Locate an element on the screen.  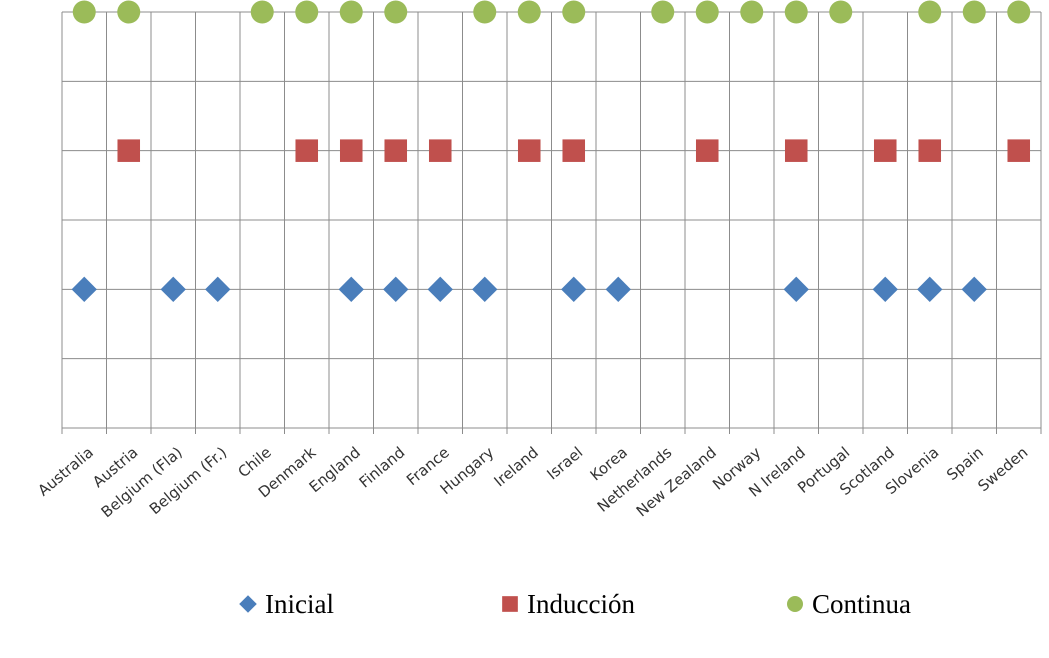
legend-label: Inducción is located at coordinates (581, 604).